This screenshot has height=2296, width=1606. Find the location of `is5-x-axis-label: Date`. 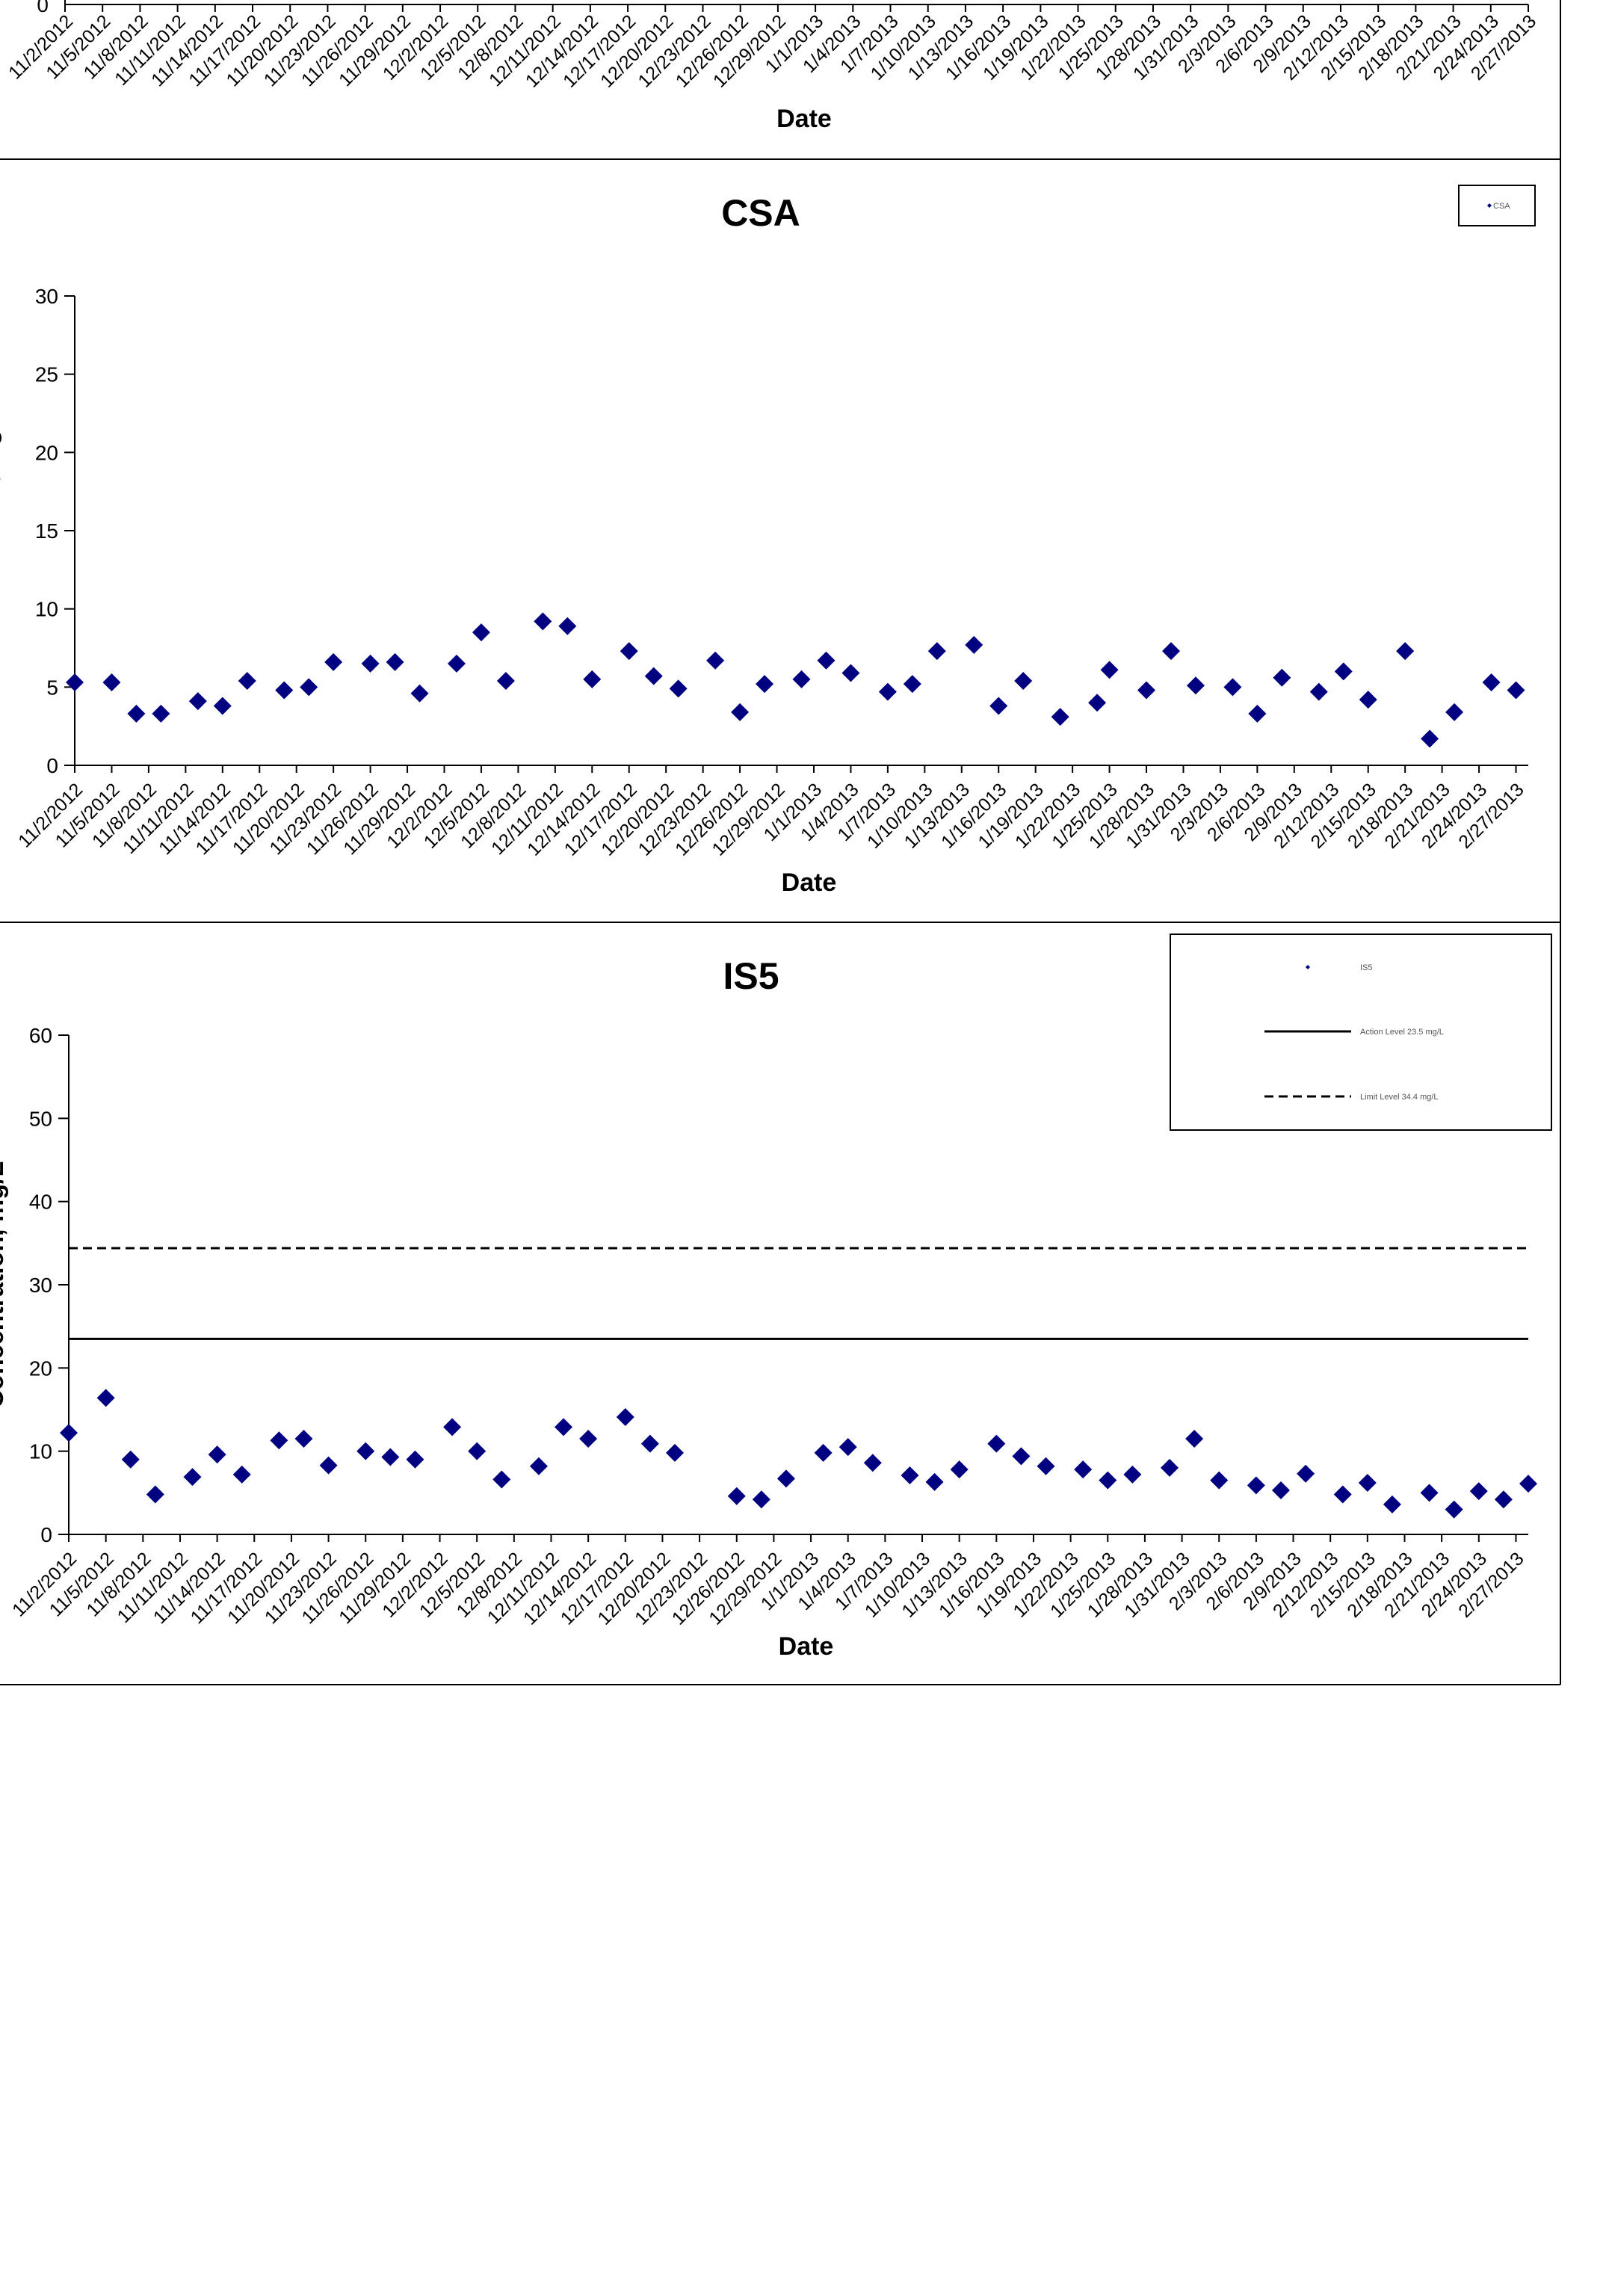

is5-x-axis-label: Date is located at coordinates (806, 1647).